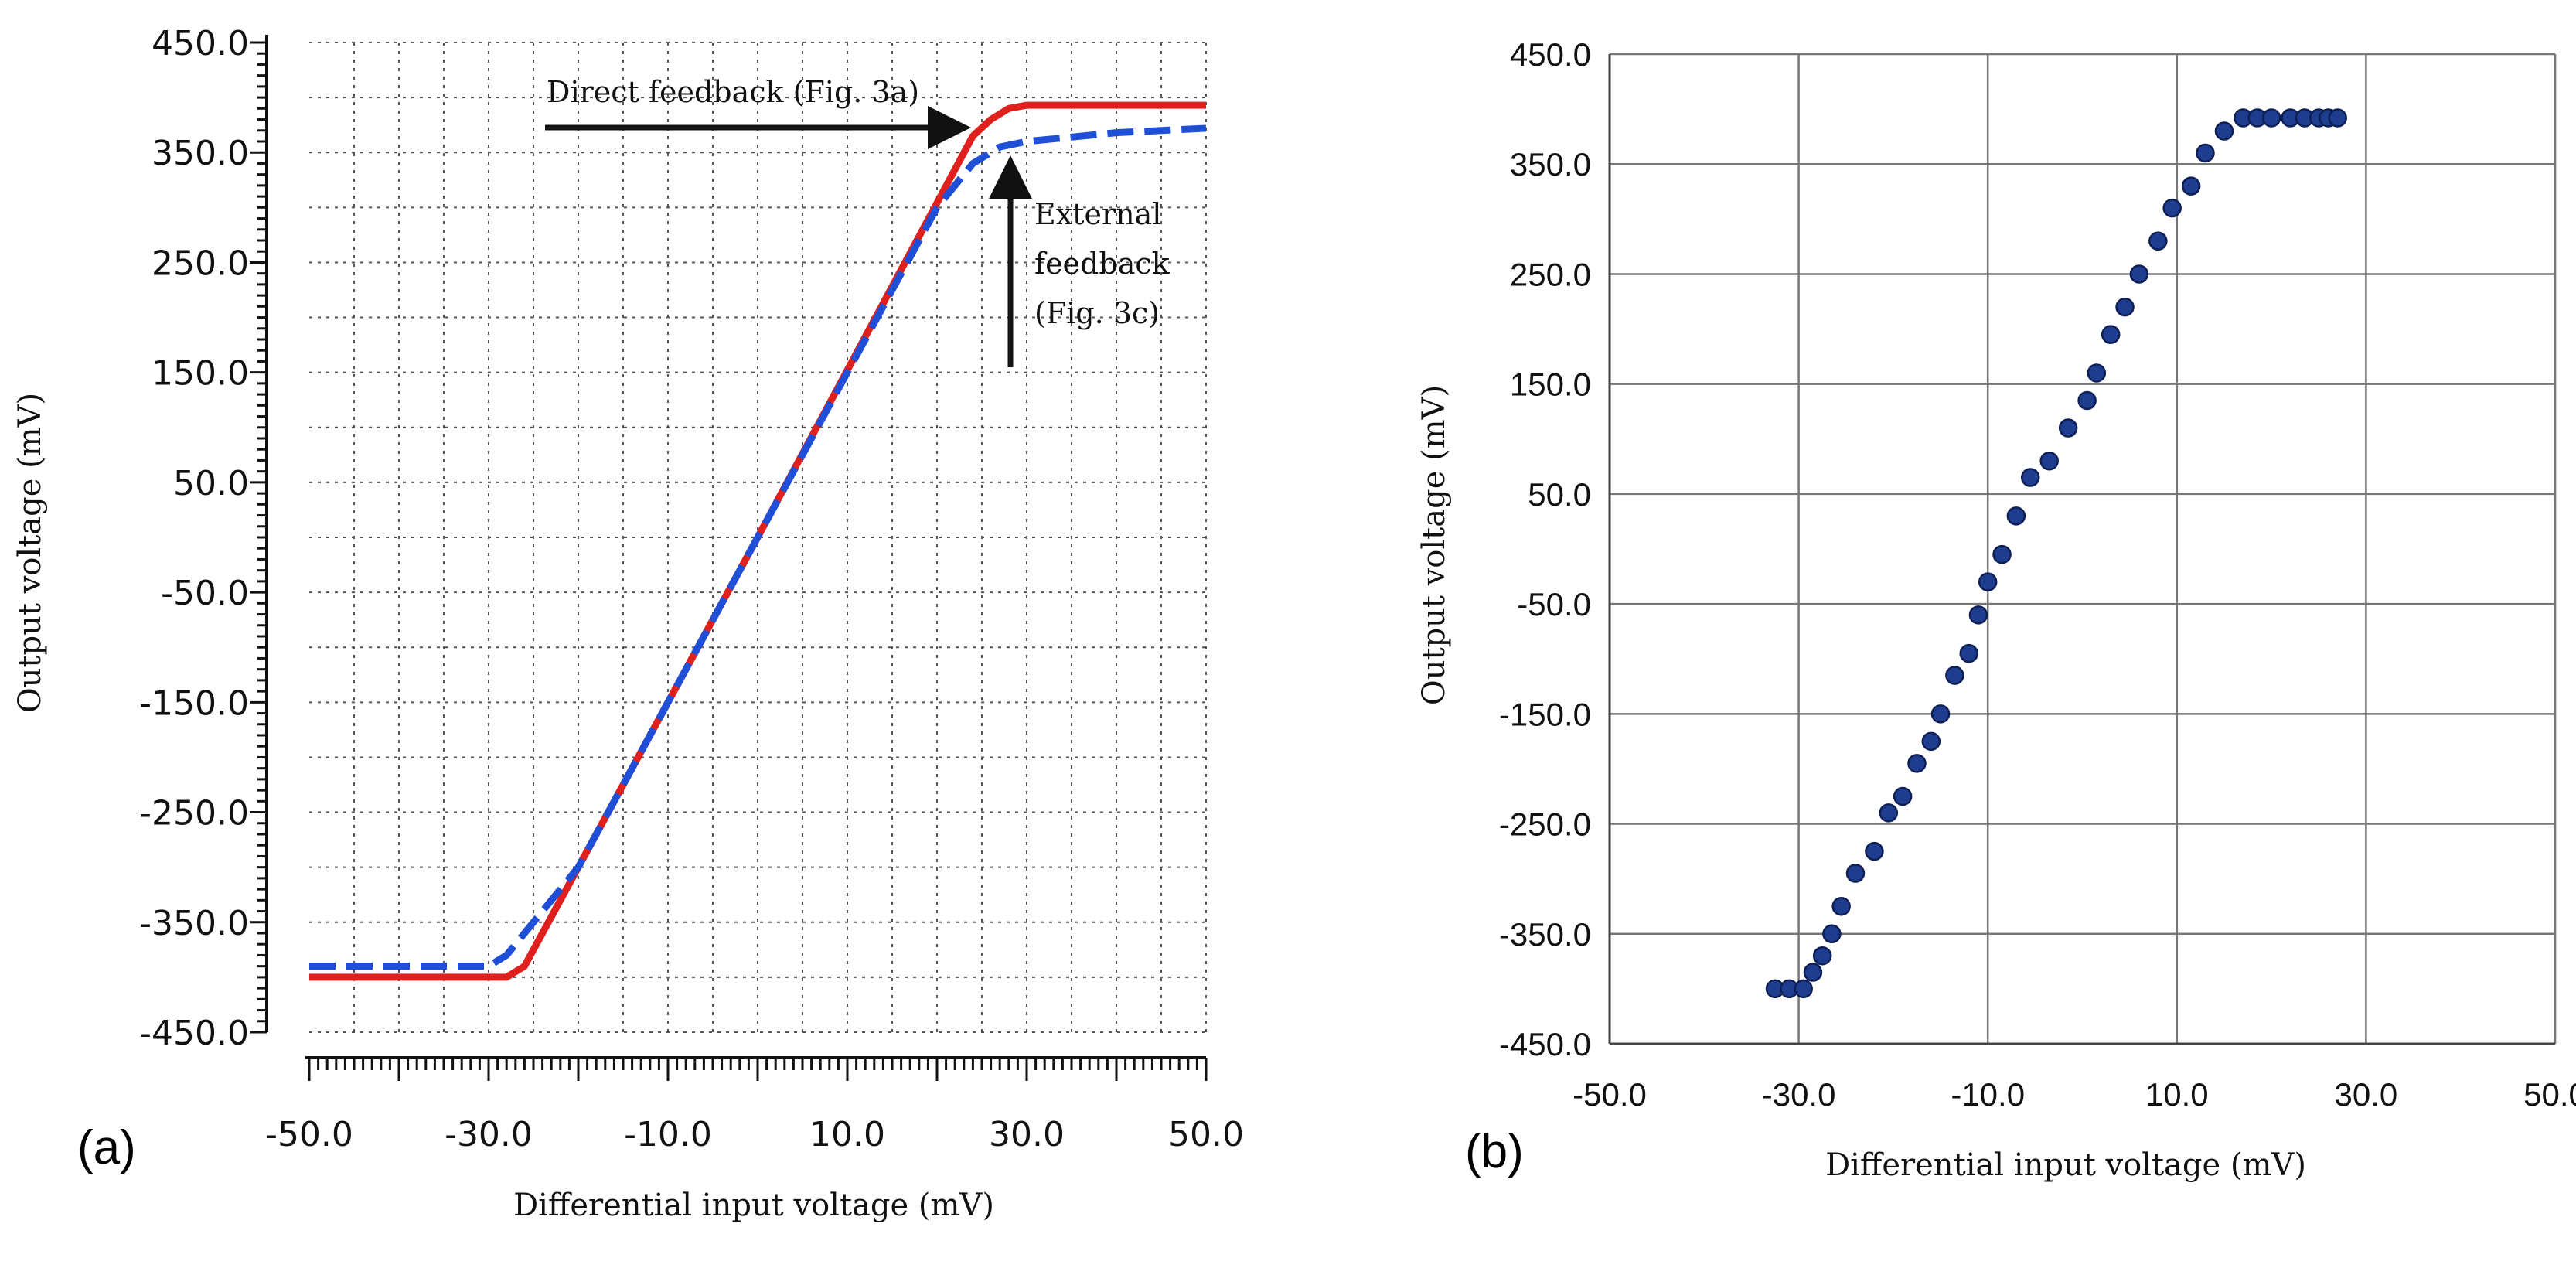  Describe the element at coordinates (733, 92) in the screenshot. I see `annotation-direct-feedback: Direct feedback (Fig. 3a)` at that location.